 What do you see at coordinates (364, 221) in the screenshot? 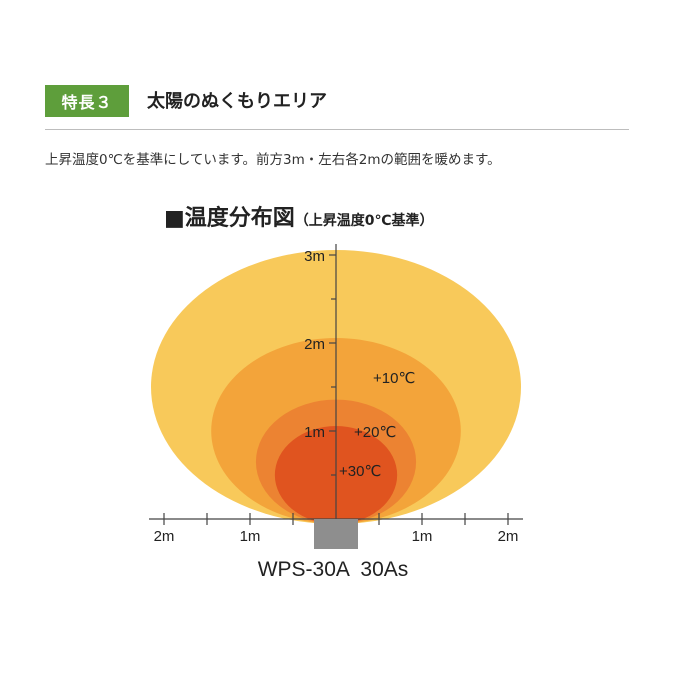
I see `chart-subtitle: （上昇温度0℃基準）` at bounding box center [364, 221].